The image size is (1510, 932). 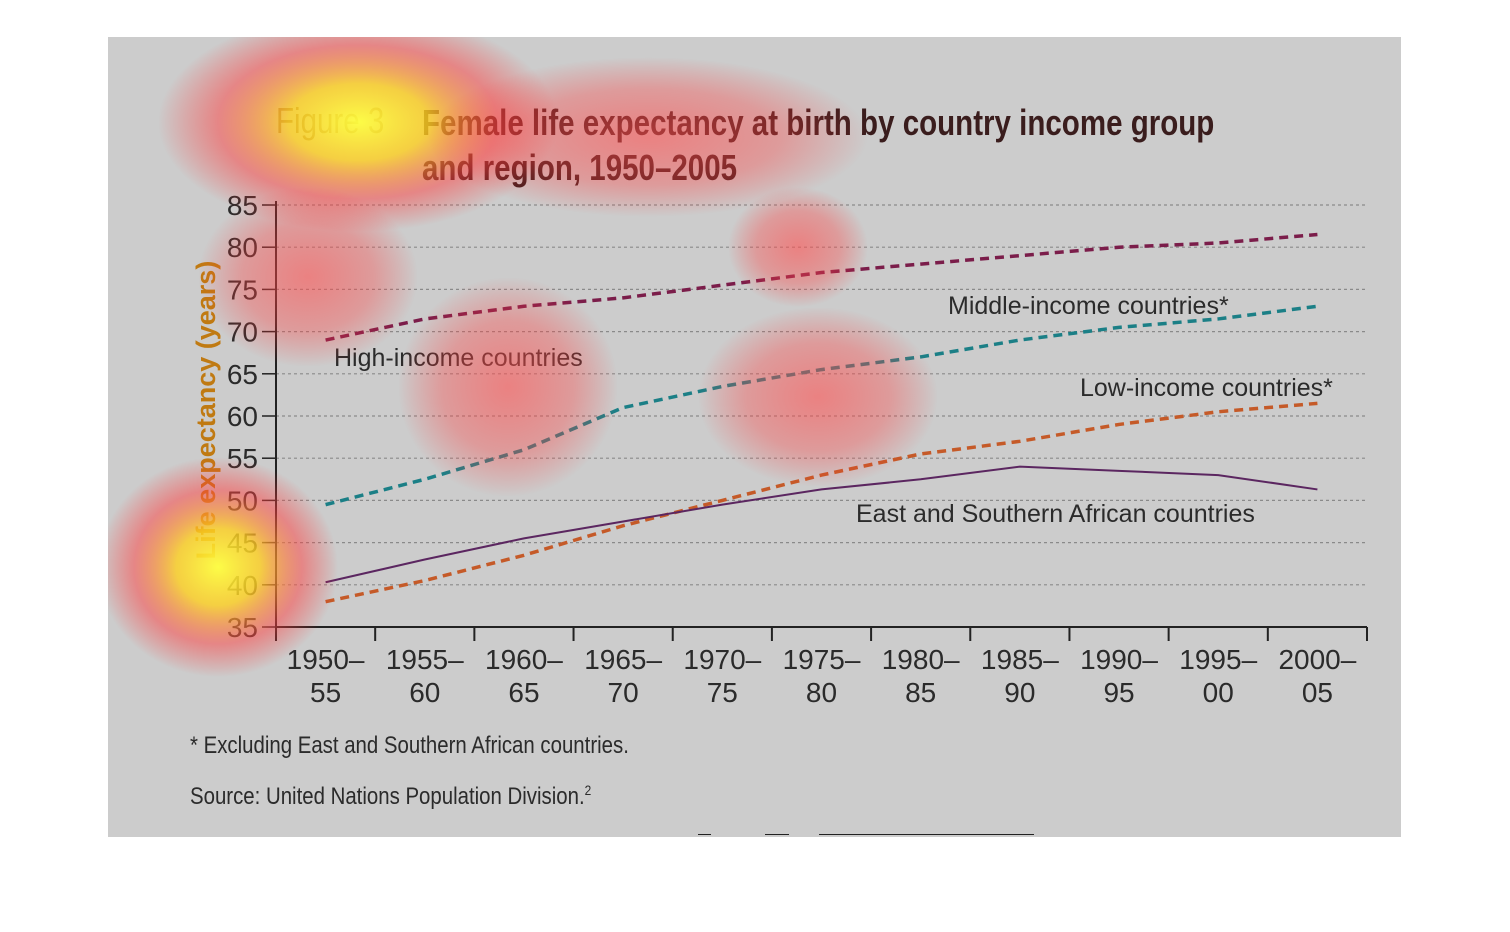 What do you see at coordinates (920, 692) in the screenshot?
I see `x-tick-label-6-line2: 85` at bounding box center [920, 692].